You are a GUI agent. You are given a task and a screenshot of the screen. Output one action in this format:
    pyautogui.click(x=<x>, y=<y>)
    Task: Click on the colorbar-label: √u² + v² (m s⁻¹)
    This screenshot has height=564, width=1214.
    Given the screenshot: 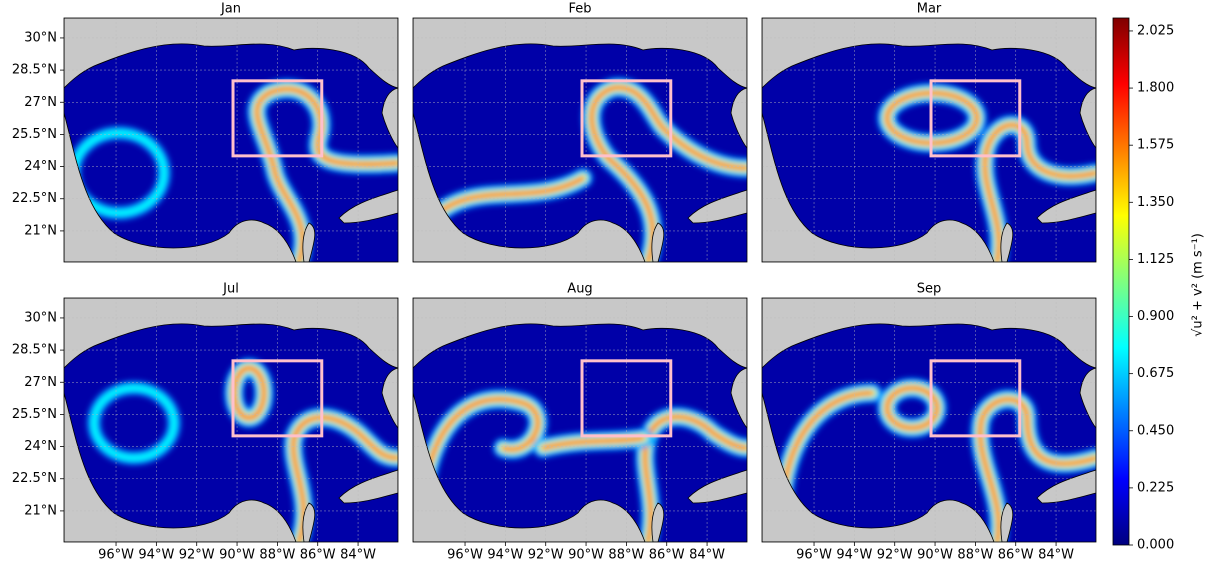 What is the action you would take?
    pyautogui.click(x=1198, y=285)
    